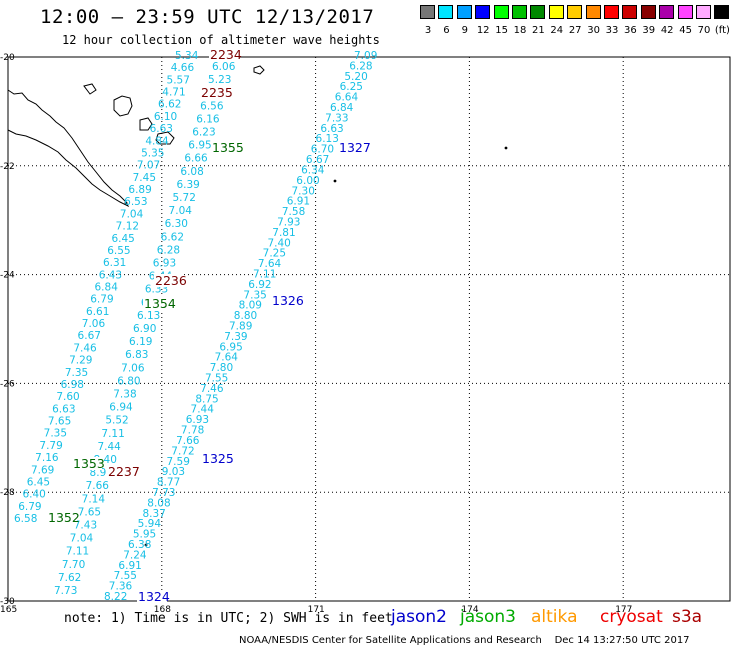 This screenshot has height=650, width=740. I want to click on wave-height-value: 8.22, so click(115, 597).